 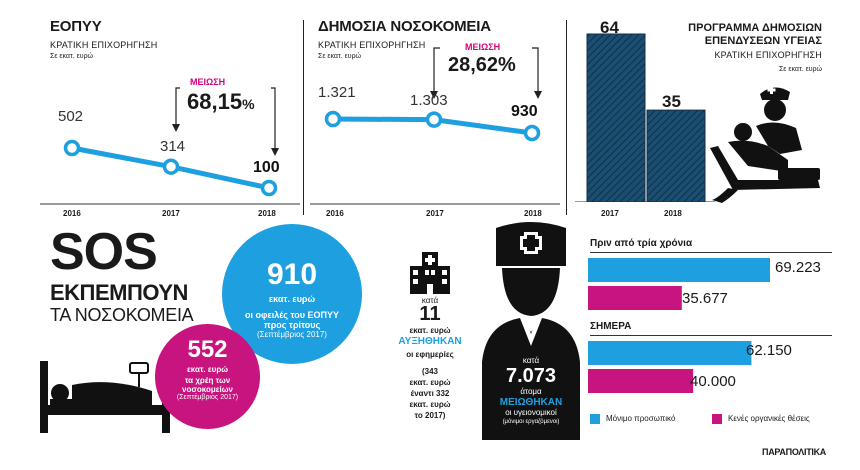 I want to click on nurse-kata: κατά, so click(x=531, y=360).